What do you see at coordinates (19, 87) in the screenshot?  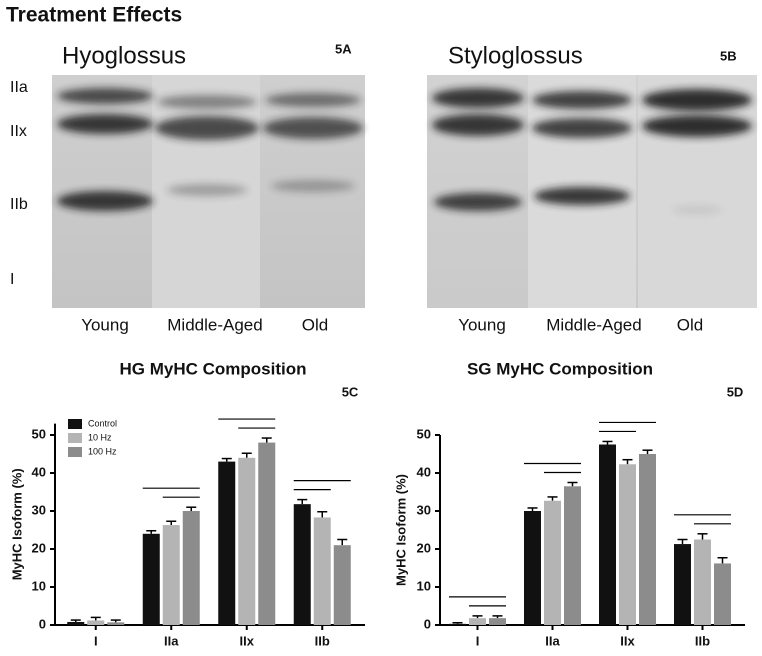 I see `band-label: IIa` at bounding box center [19, 87].